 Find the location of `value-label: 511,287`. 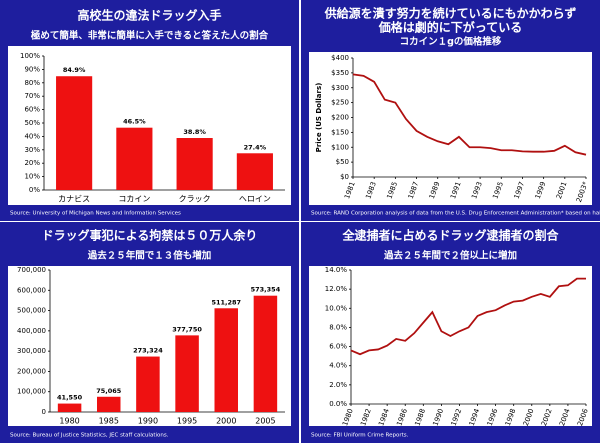

value-label: 511,287 is located at coordinates (226, 302).